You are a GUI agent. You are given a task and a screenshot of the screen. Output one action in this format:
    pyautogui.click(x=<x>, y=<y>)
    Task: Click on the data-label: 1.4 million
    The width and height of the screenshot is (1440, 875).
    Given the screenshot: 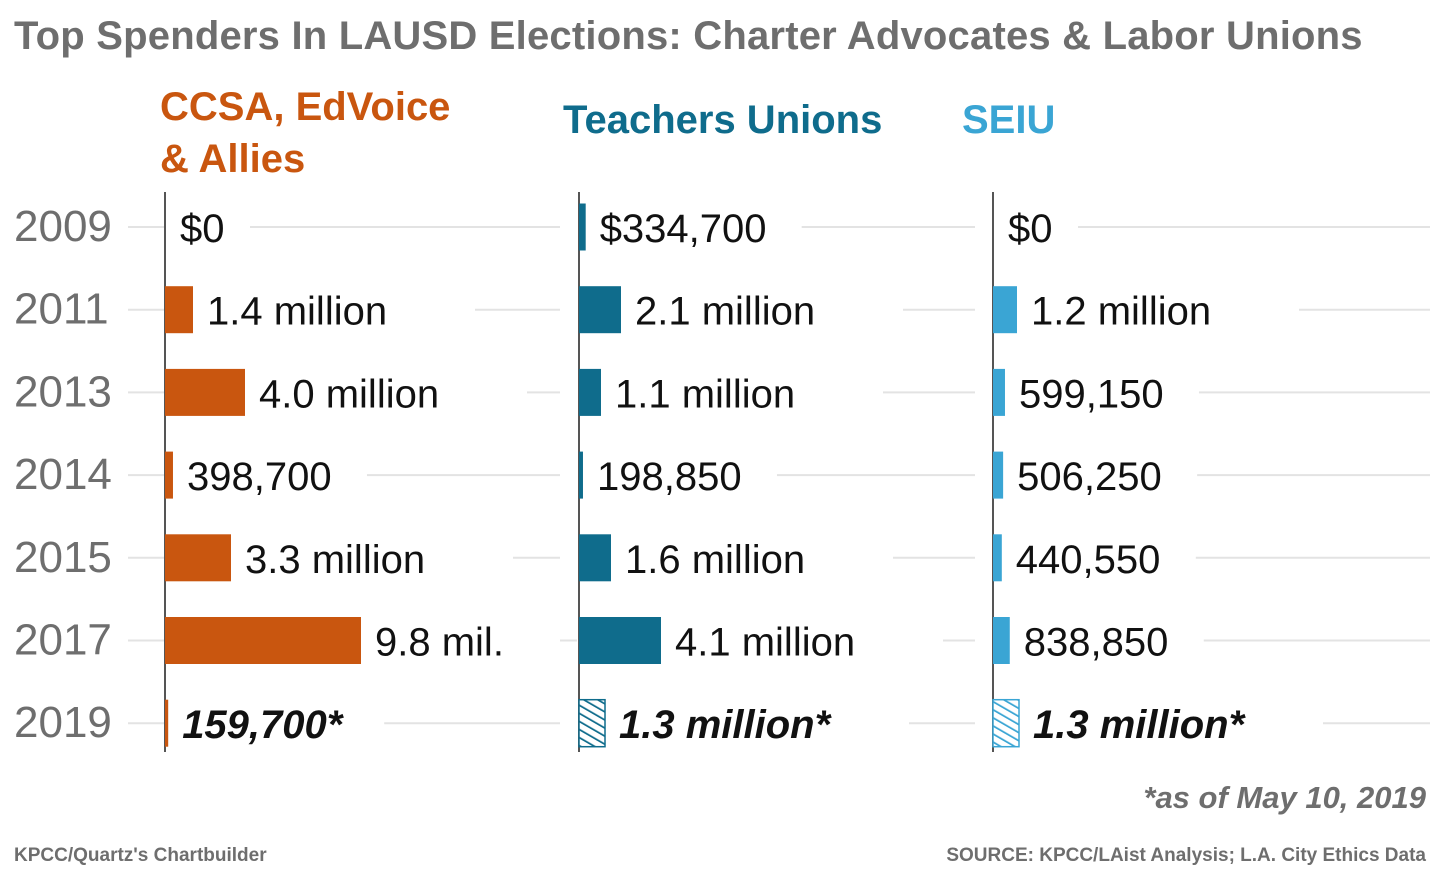 What is the action you would take?
    pyautogui.click(x=297, y=312)
    